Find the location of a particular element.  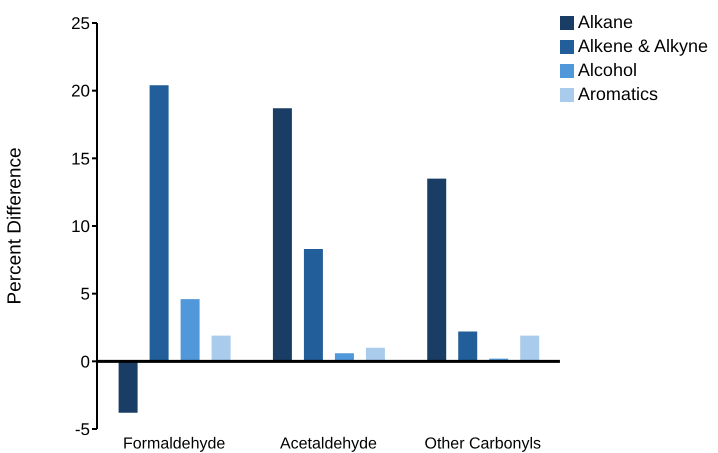

y-tick-label: 20 is located at coordinates (80, 91).